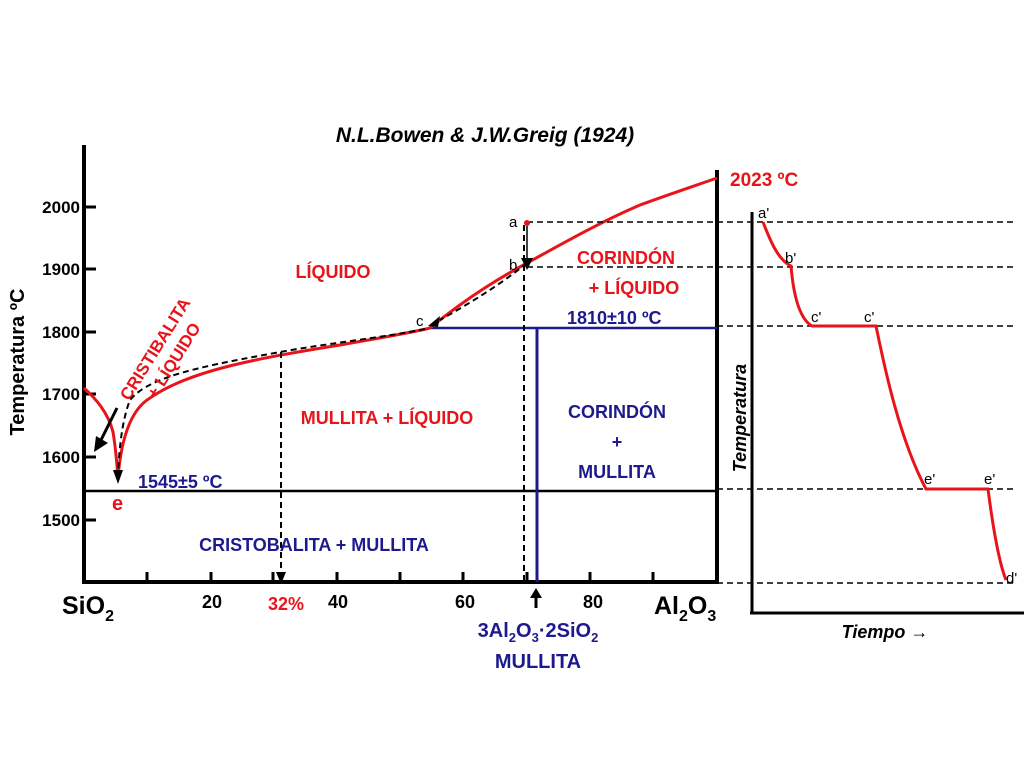 This screenshot has width=1024, height=773. Describe the element at coordinates (88, 608) in the screenshot. I see `sio2-end-label: SiO2` at that location.